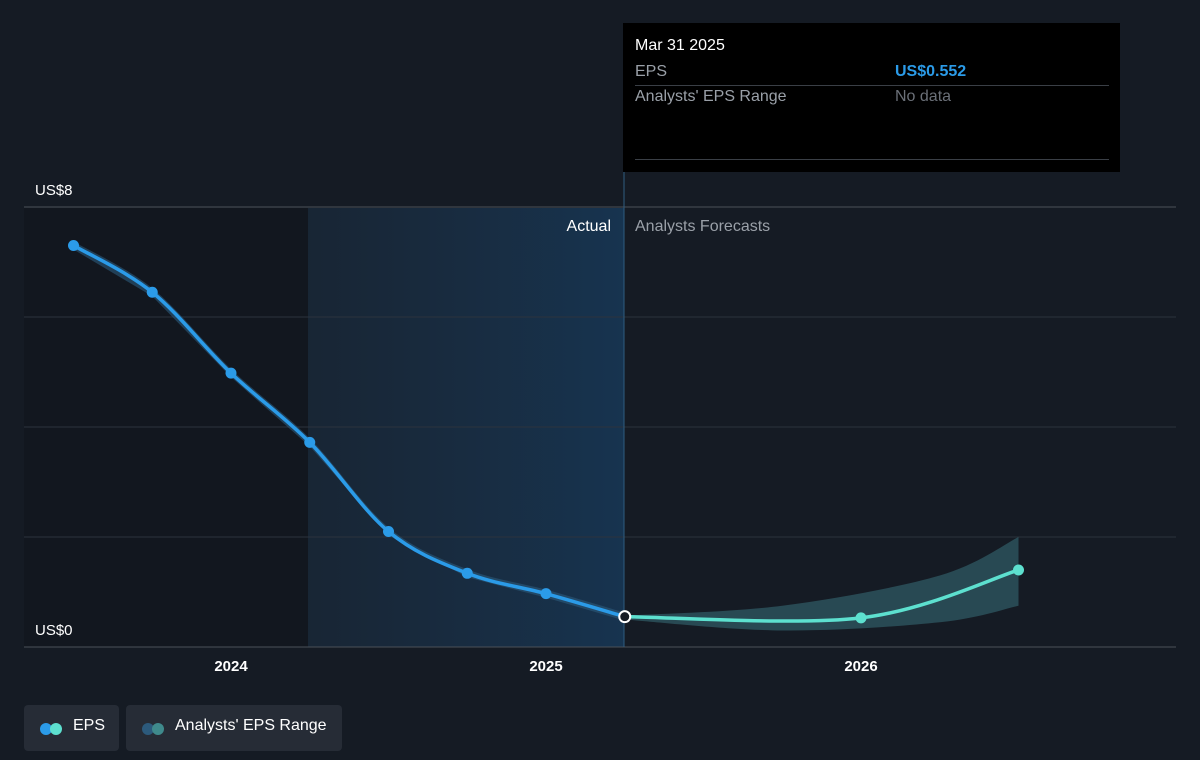  I want to click on analysts-range-band, so click(821, 584).